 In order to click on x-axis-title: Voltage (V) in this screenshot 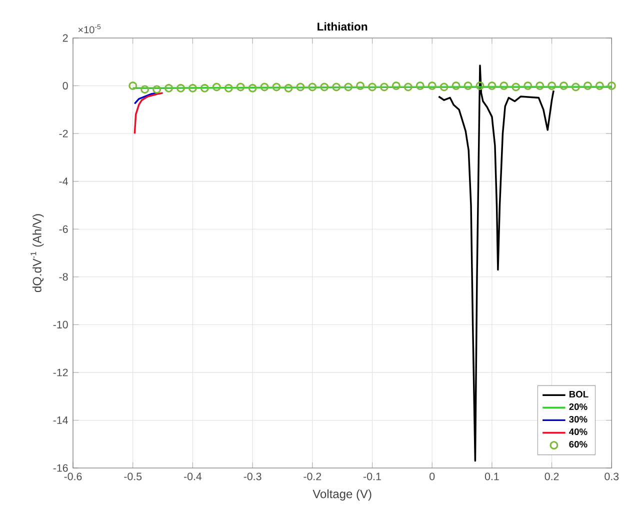, I will do `click(342, 495)`.